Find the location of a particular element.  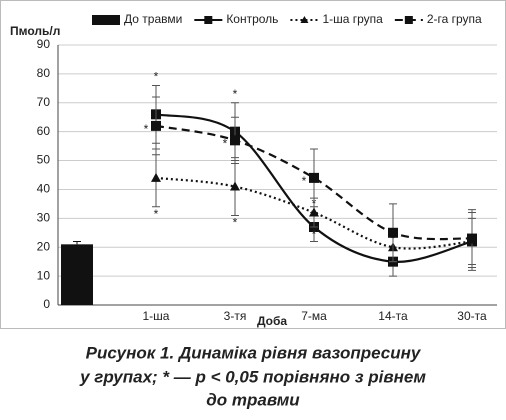

y-tick-label: 30 is located at coordinates (44, 218).